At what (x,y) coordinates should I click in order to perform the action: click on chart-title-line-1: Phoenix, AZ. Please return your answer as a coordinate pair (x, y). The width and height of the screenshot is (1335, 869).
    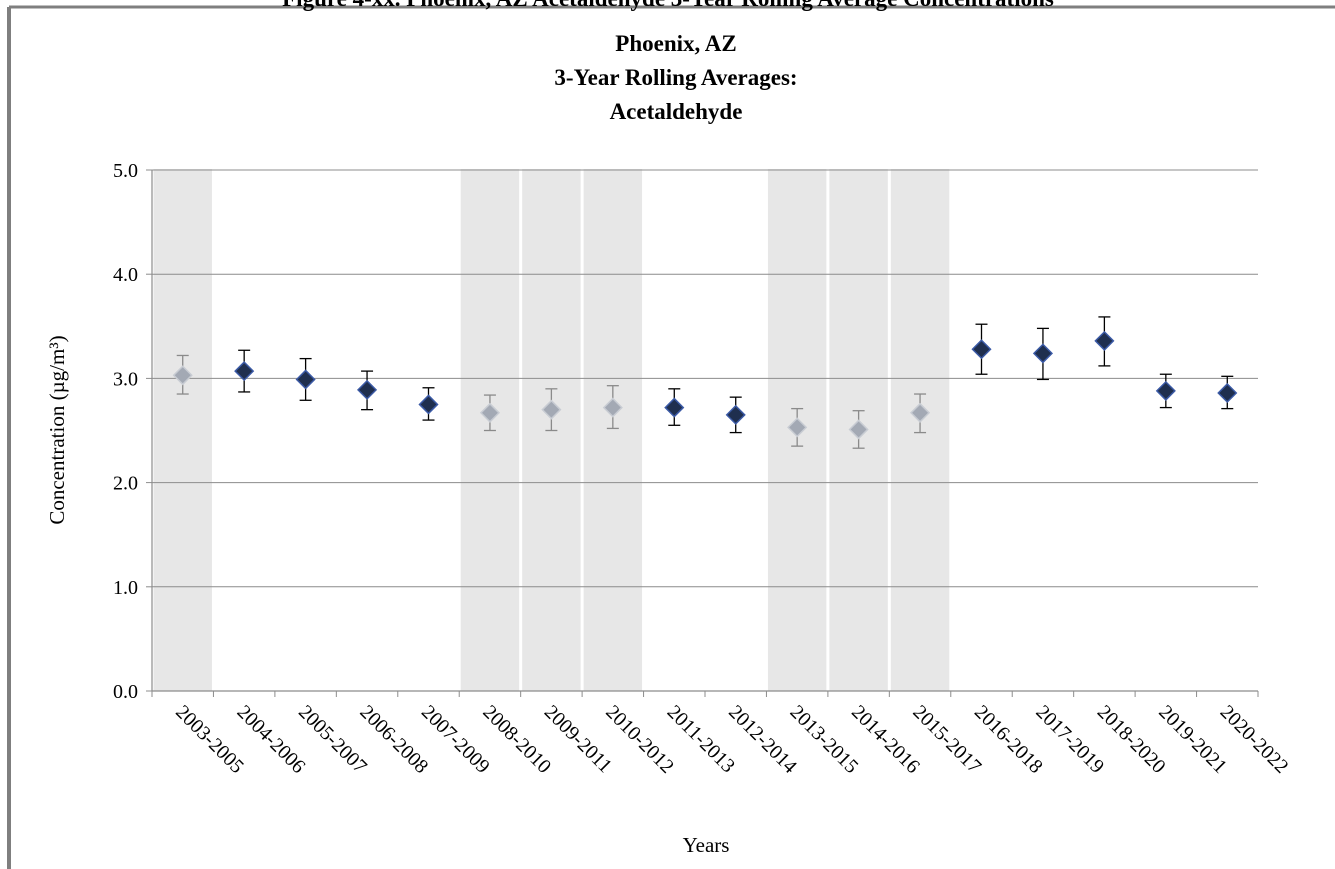
    Looking at the image, I should click on (675, 43).